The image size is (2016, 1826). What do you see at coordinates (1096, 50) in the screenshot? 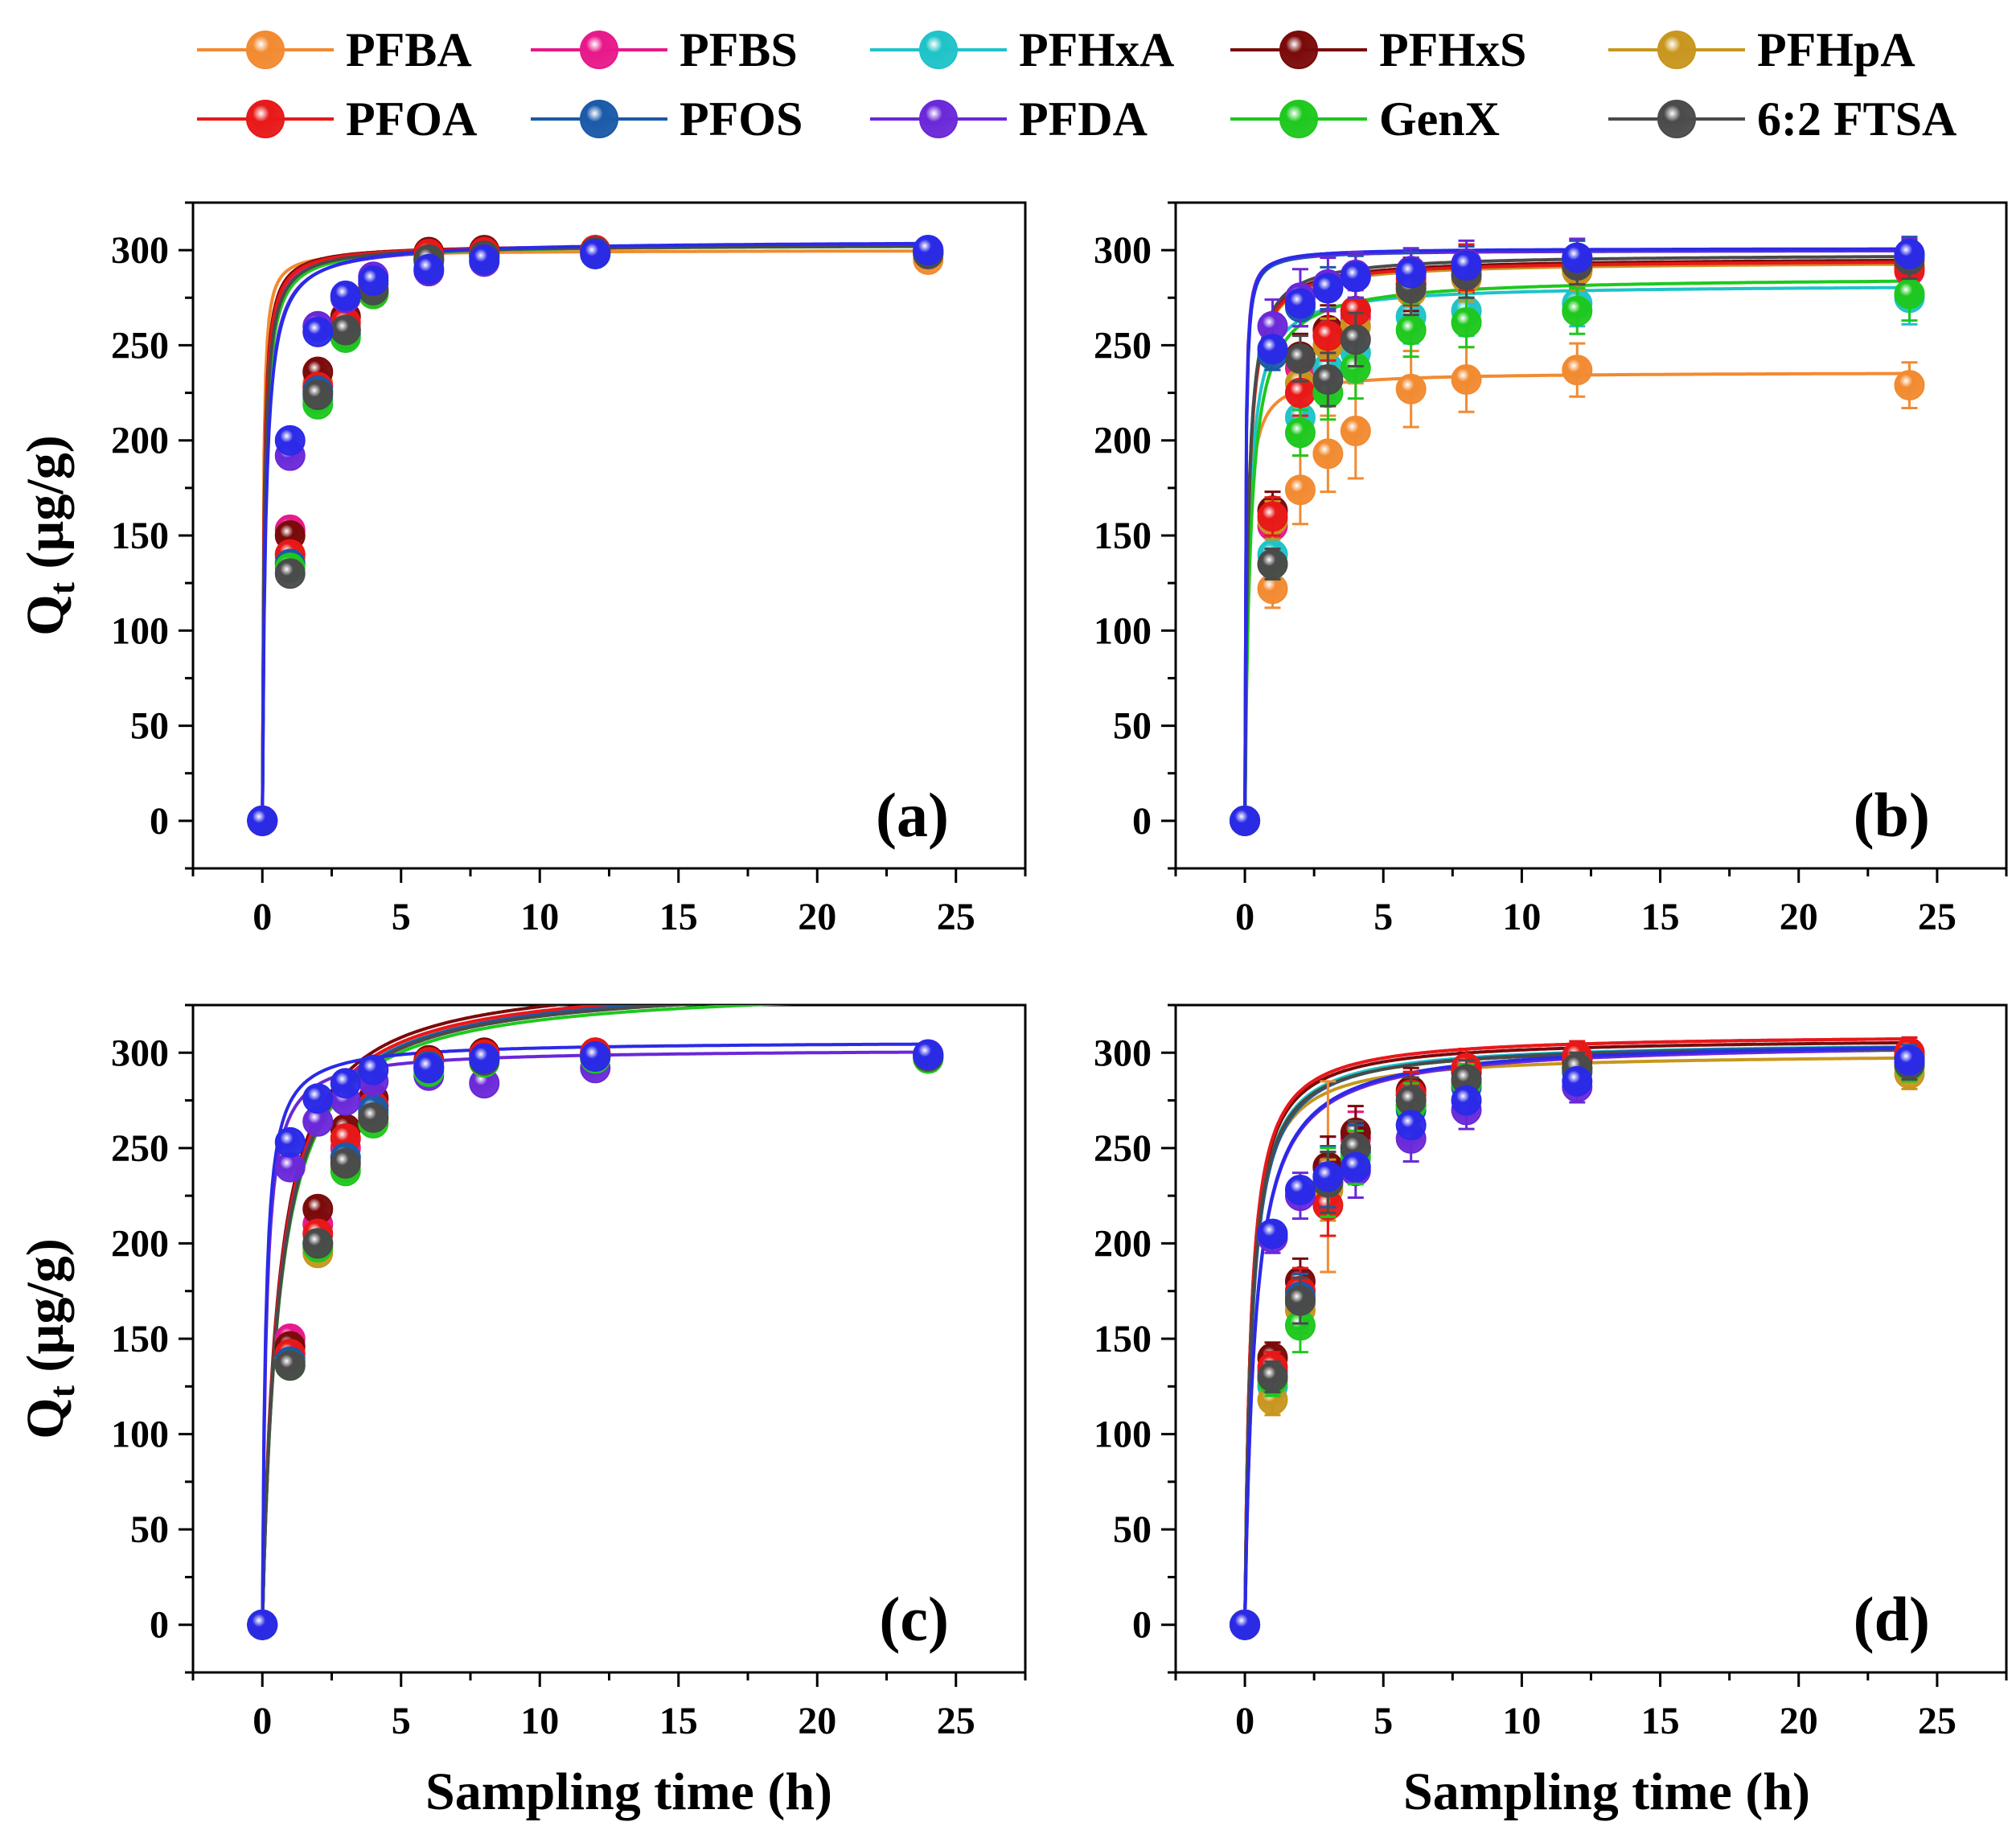
I see `legend-label: PFHxA` at bounding box center [1096, 50].